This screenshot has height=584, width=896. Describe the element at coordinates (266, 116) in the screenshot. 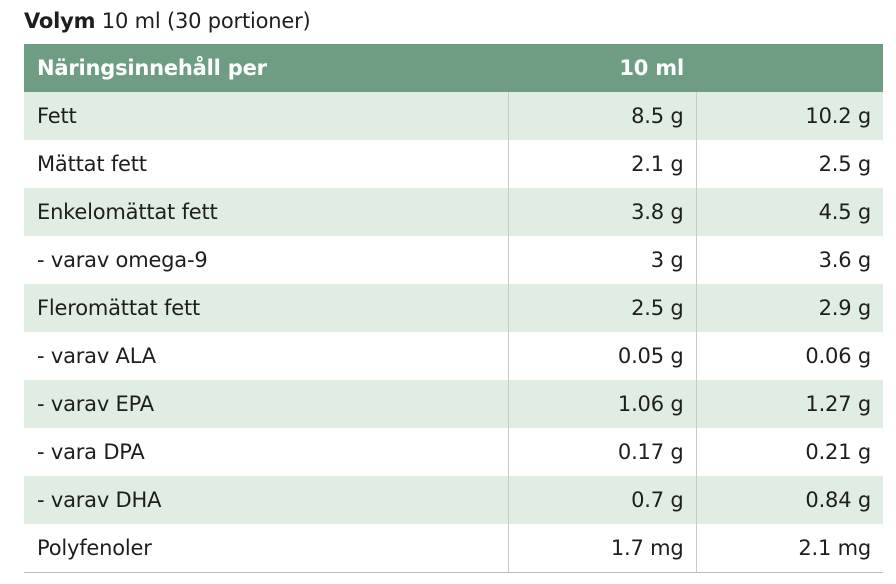

I see `row-name: Fett` at that location.